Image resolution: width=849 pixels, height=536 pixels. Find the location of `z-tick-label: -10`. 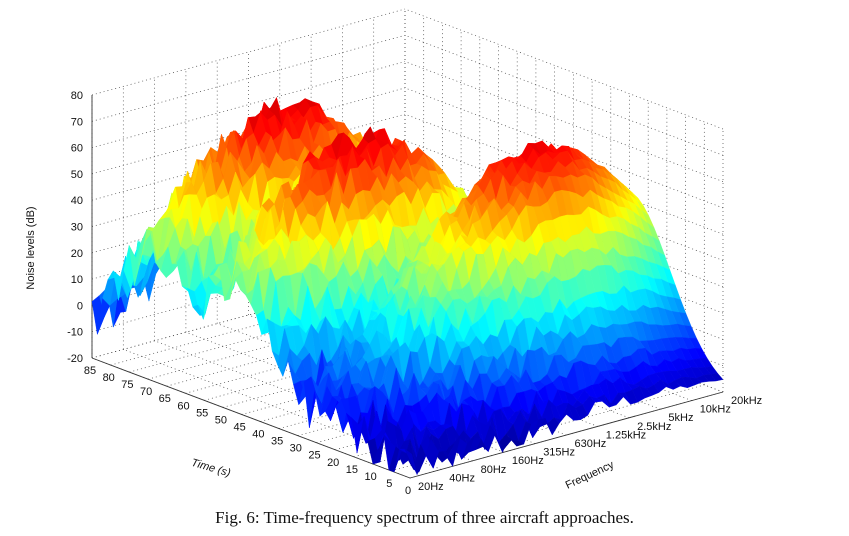

z-tick-label: -10 is located at coordinates (75, 333).